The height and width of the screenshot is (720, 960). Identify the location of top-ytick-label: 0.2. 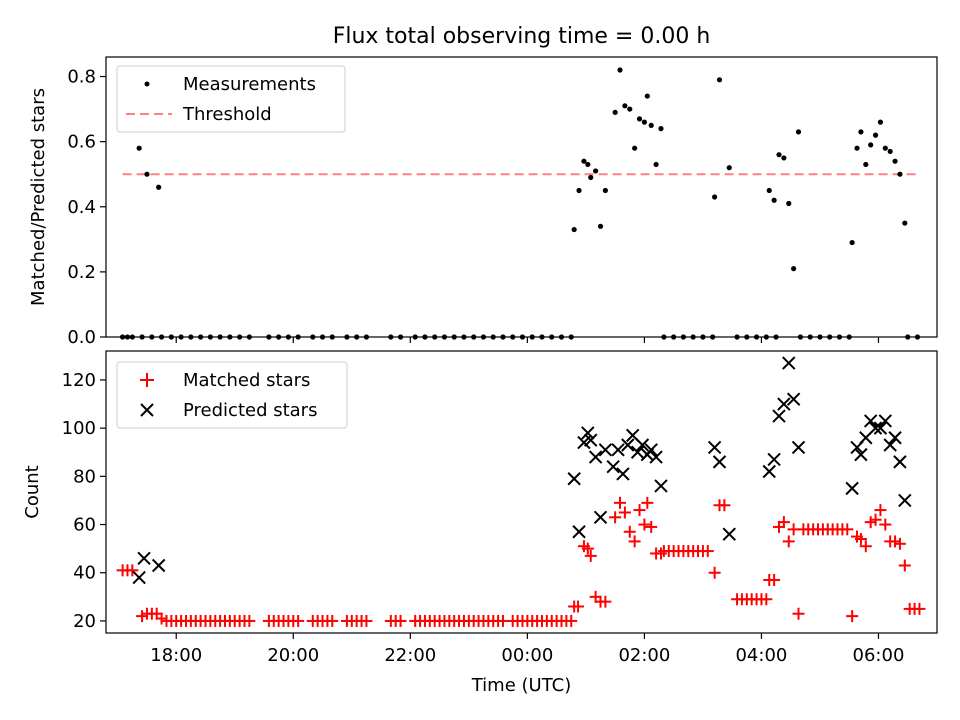
(81, 272).